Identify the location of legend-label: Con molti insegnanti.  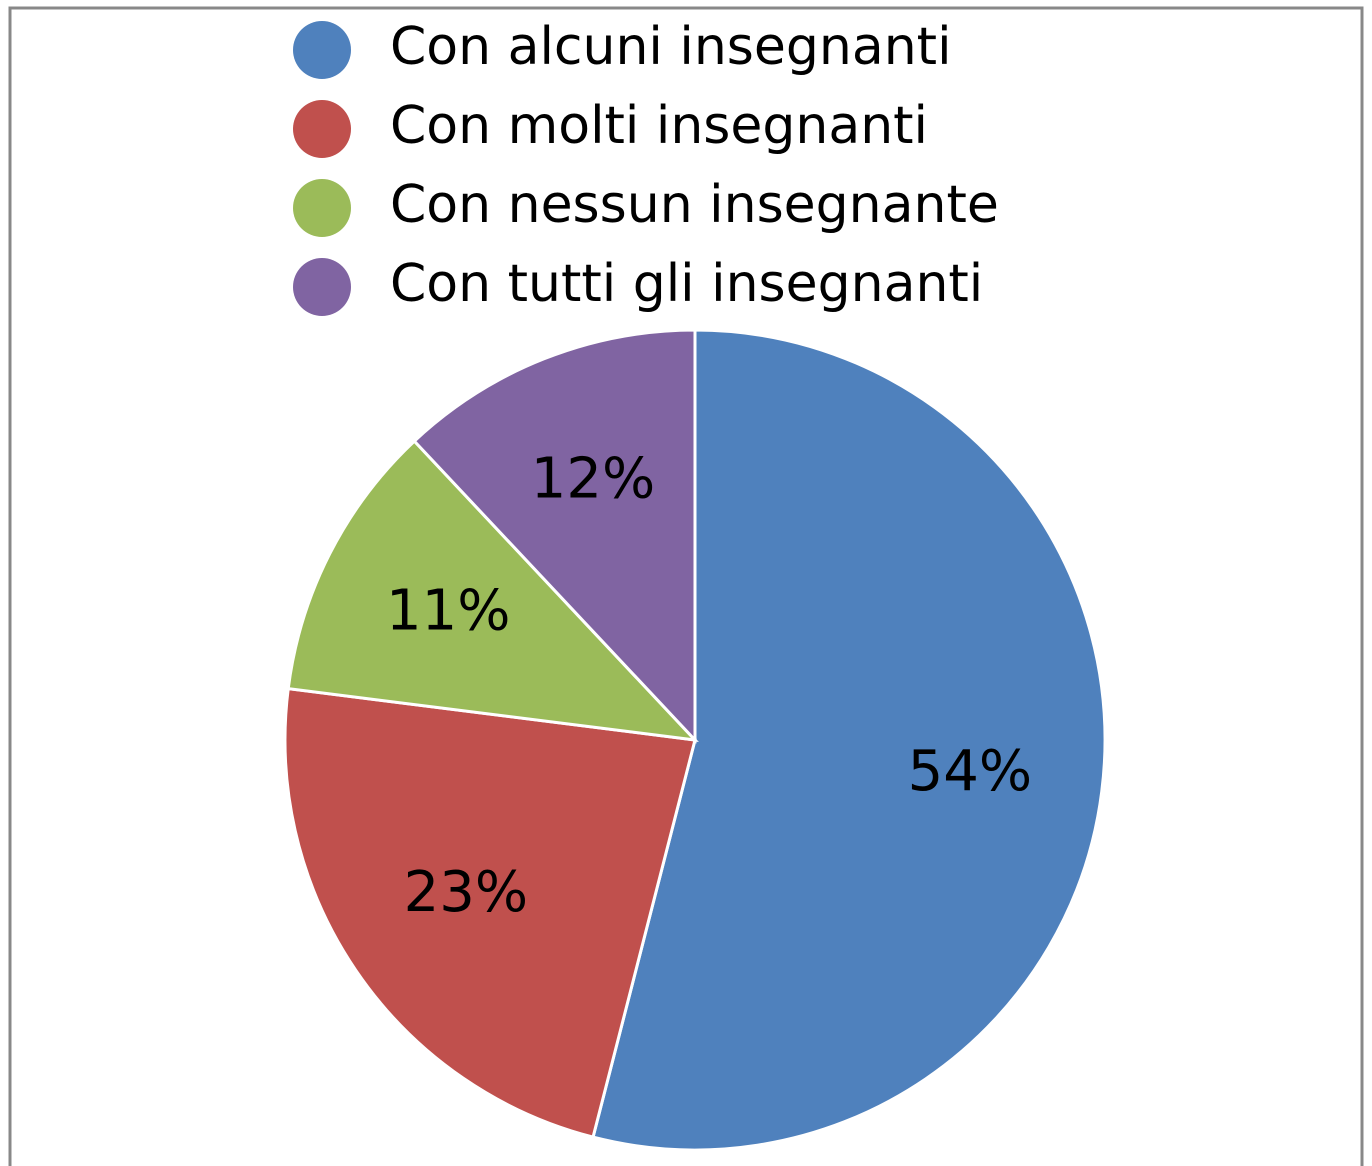
(659, 126).